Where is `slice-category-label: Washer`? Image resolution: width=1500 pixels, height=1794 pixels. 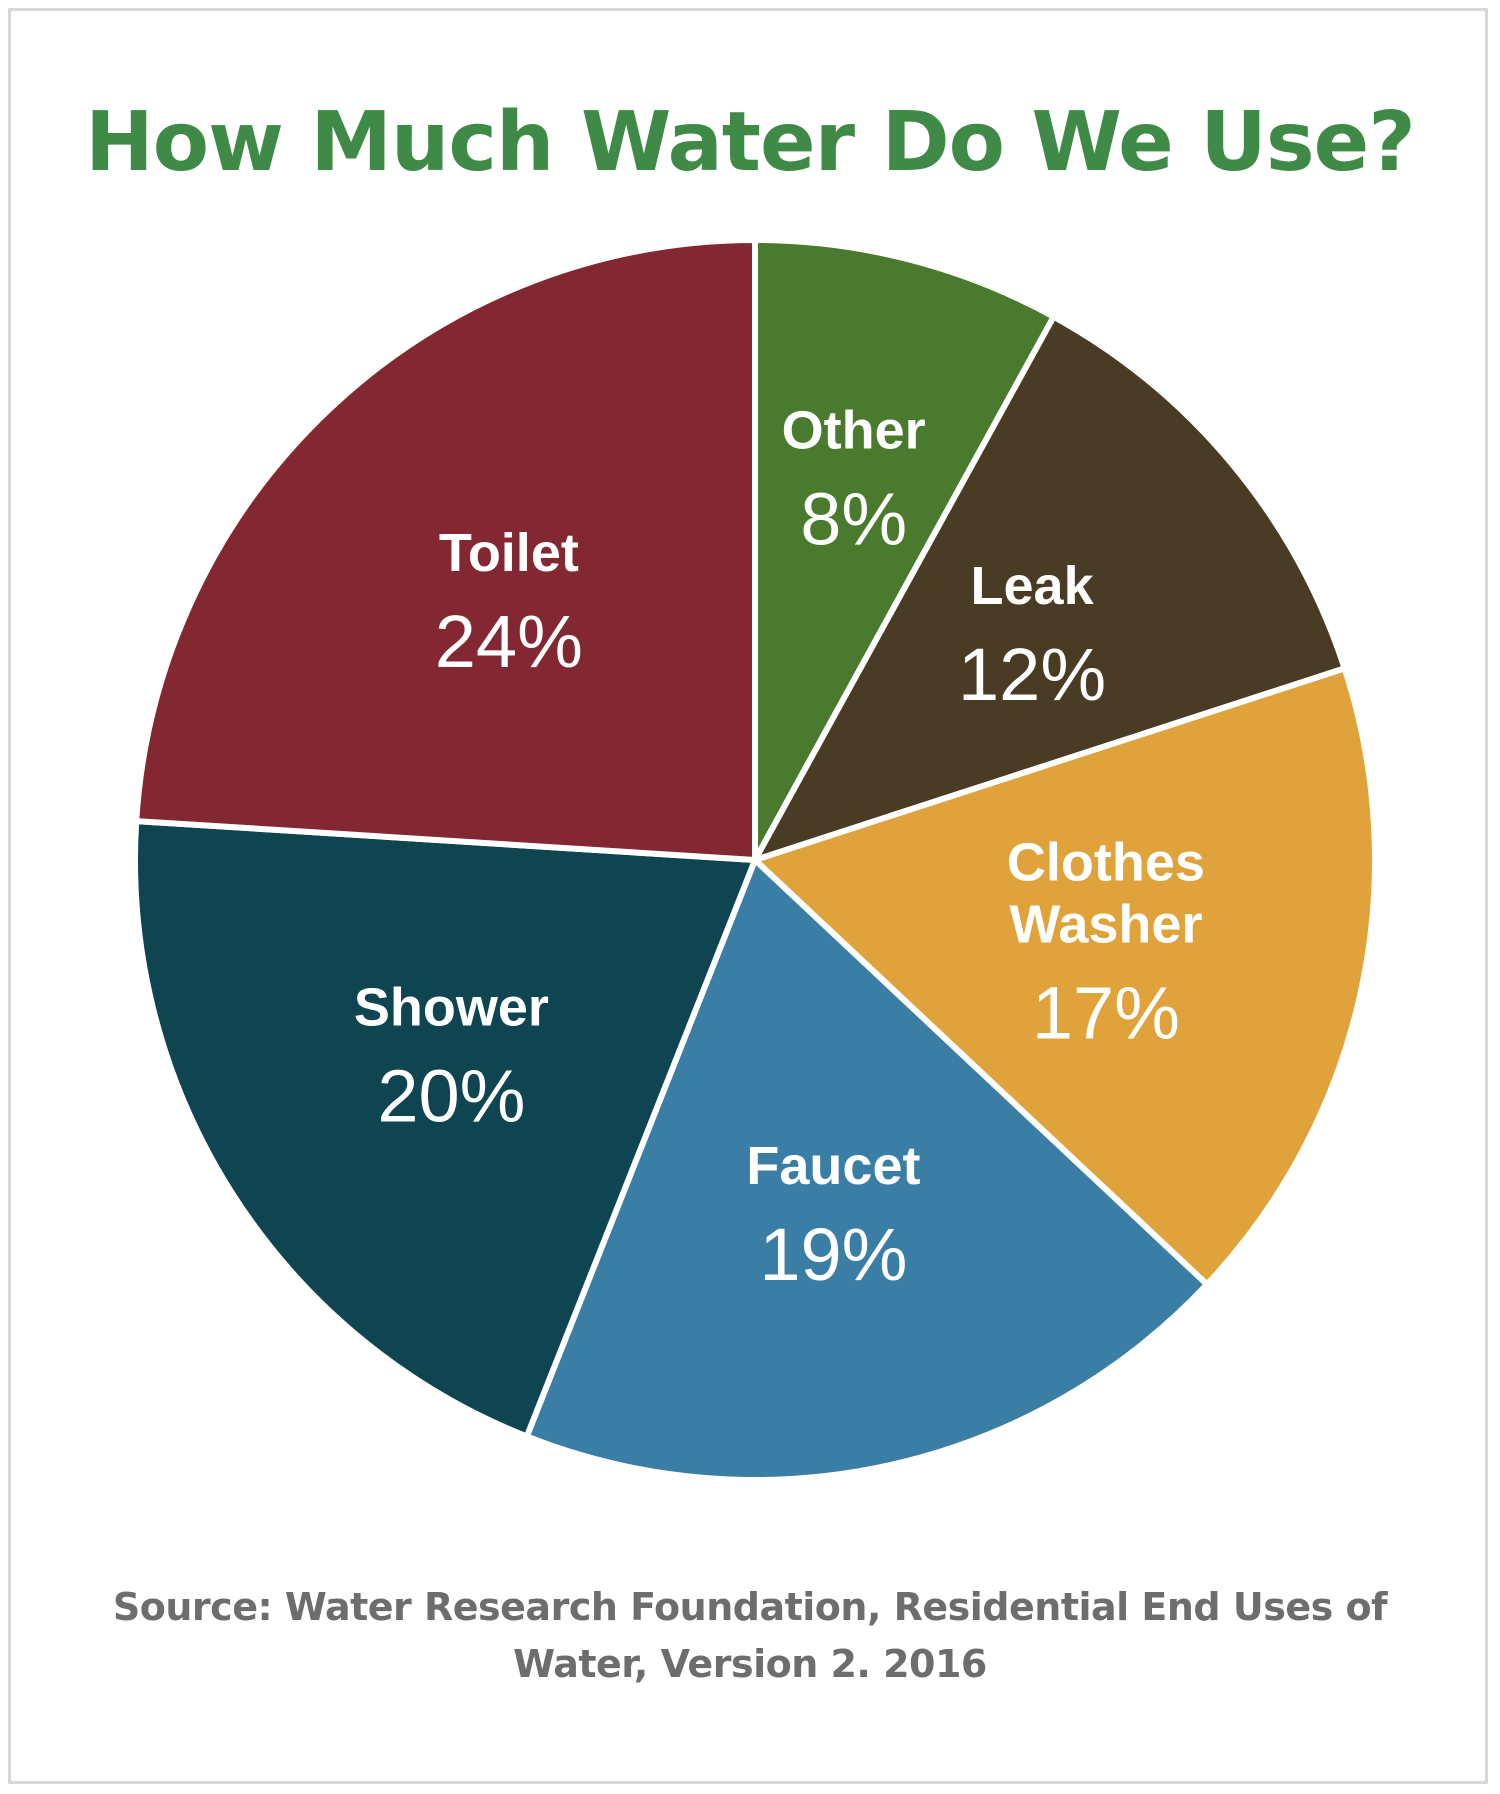 slice-category-label: Washer is located at coordinates (1105, 924).